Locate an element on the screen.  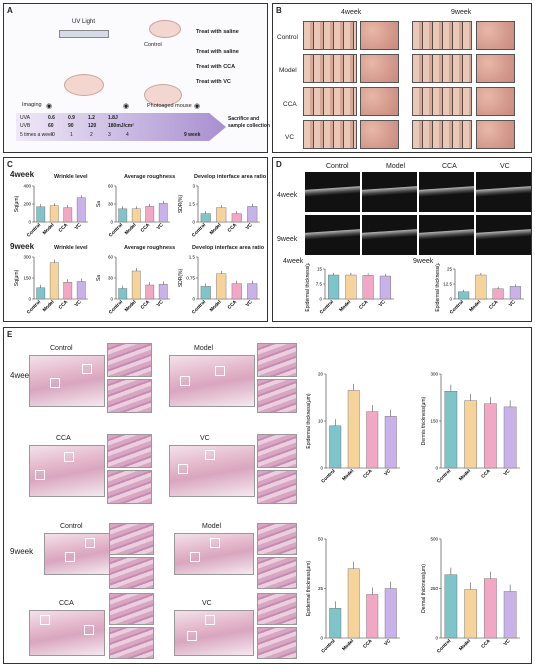
y-axis-label: Epidermal thickness(μm) is located at coordinates (309, 420).